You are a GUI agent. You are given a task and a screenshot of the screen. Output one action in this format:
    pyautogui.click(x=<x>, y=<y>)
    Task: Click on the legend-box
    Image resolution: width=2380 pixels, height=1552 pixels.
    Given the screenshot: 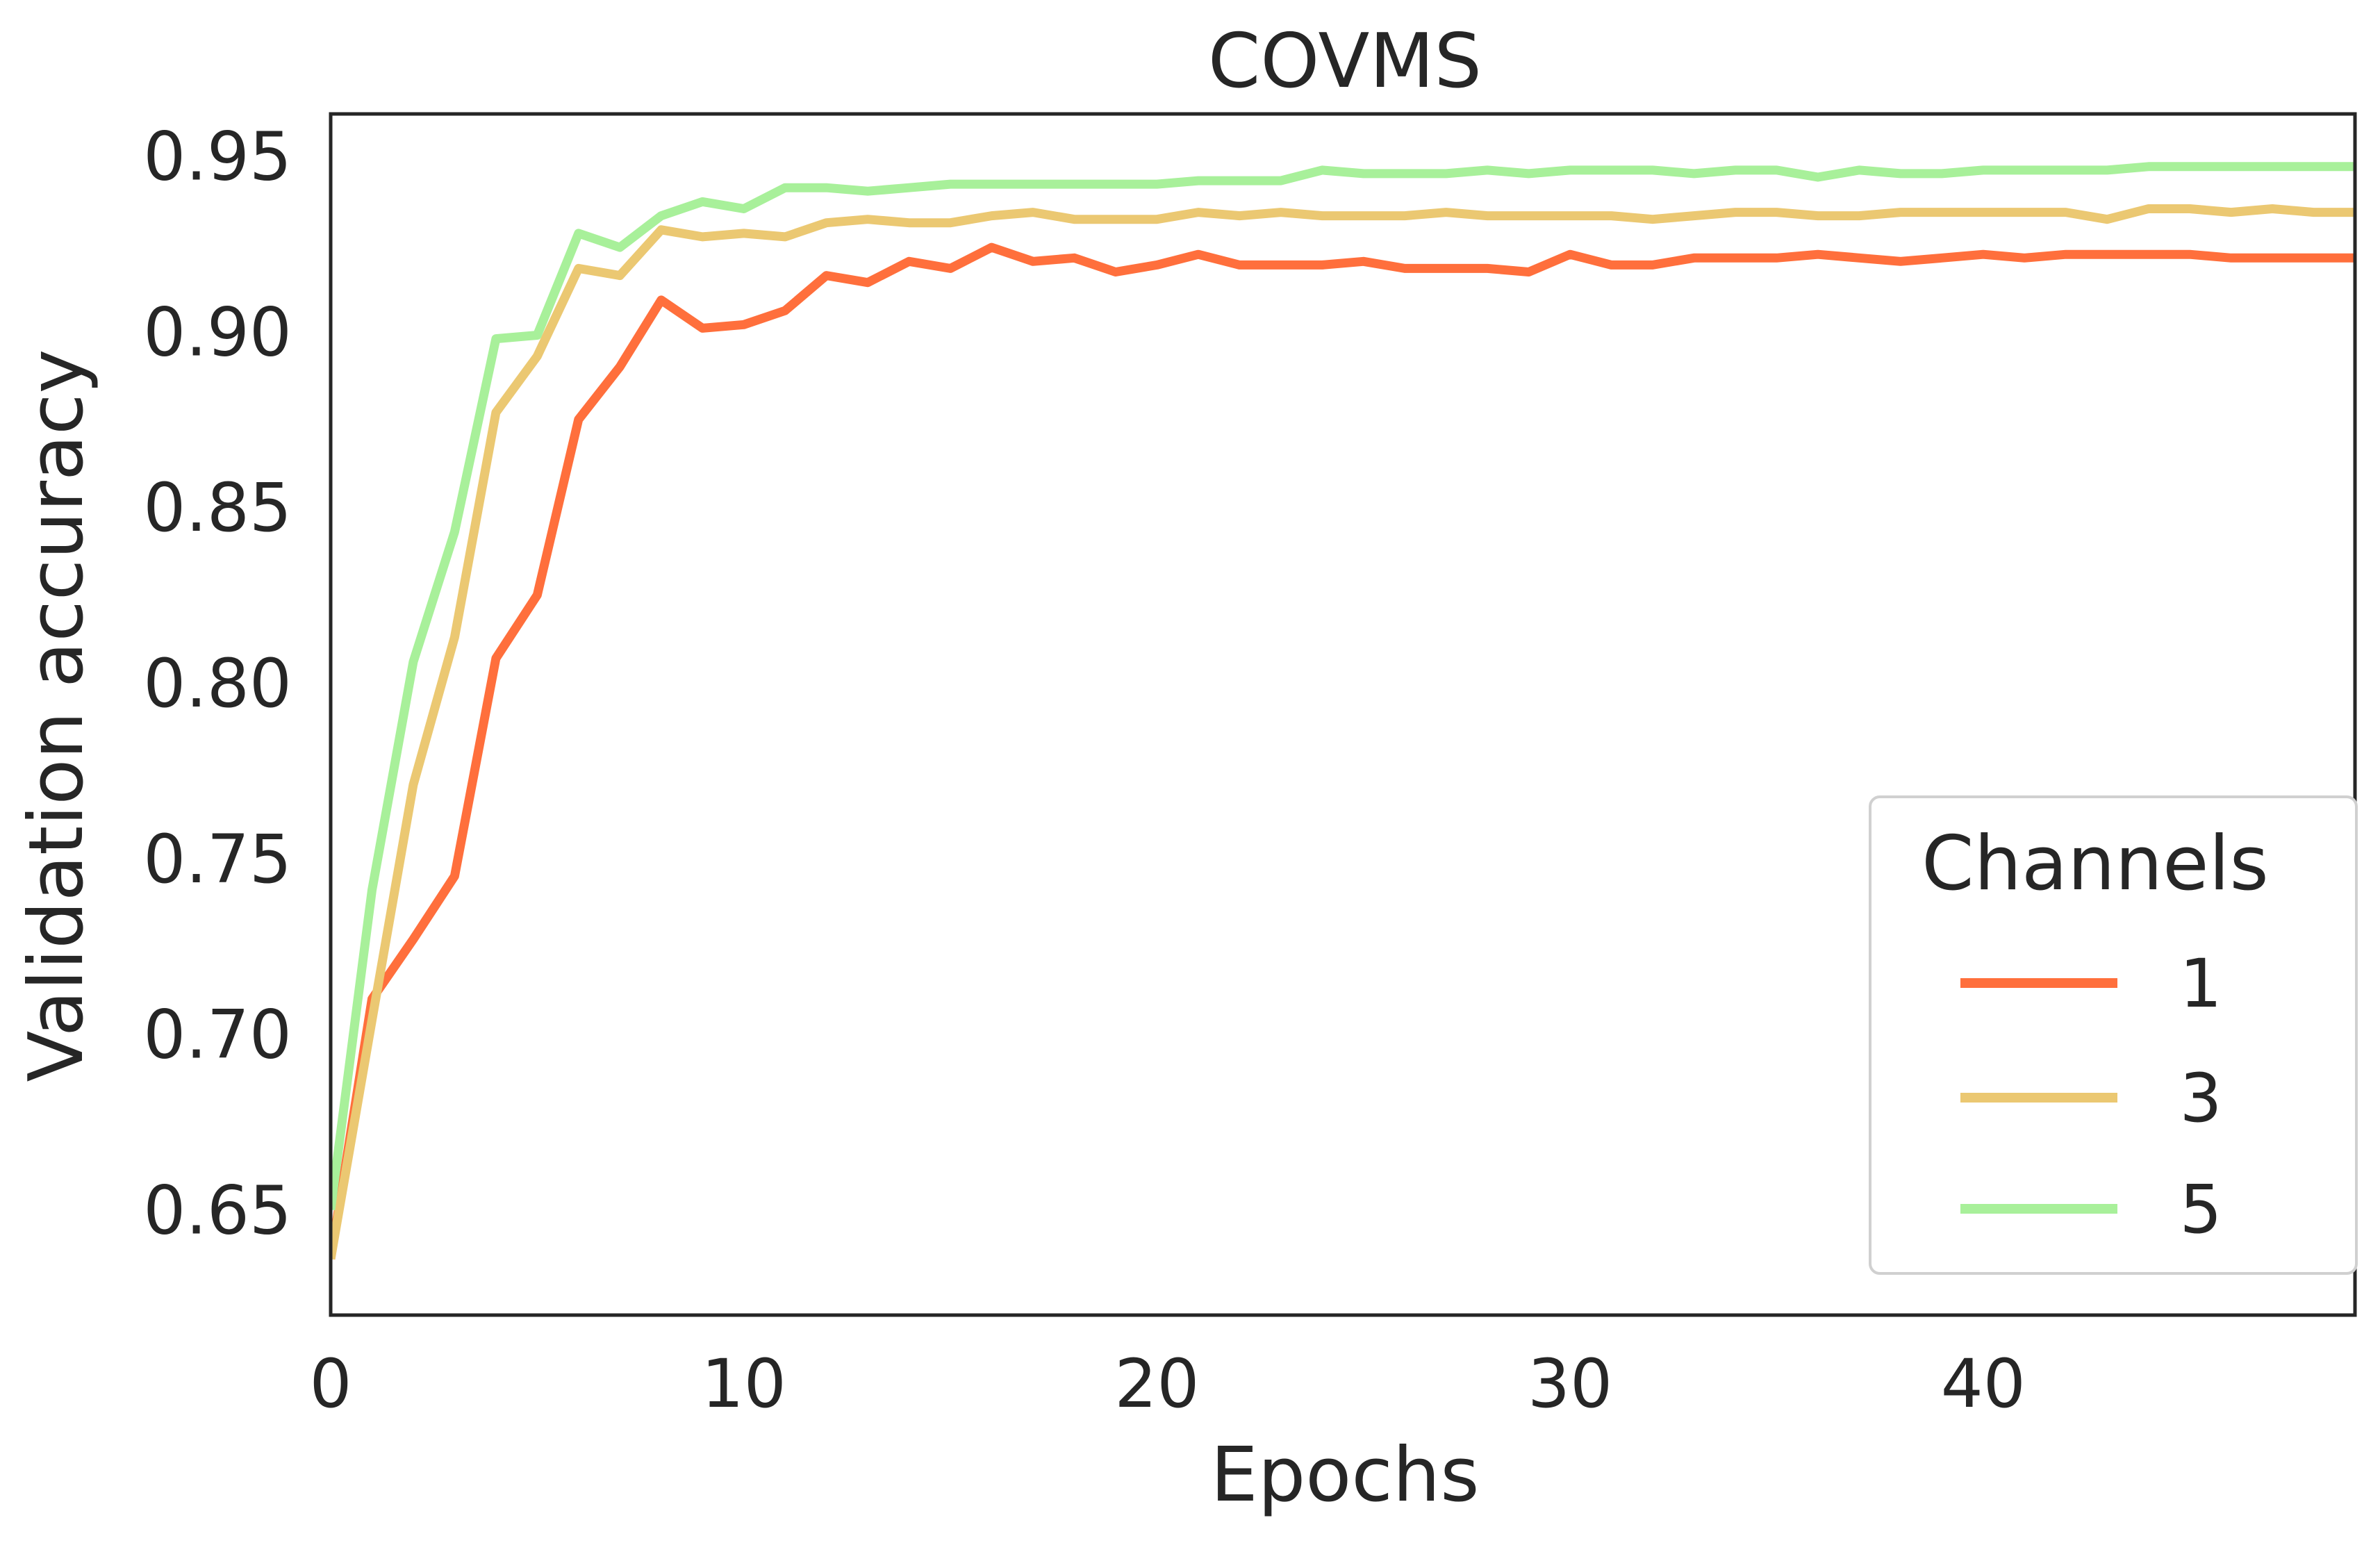 What is the action you would take?
    pyautogui.click(x=2113, y=1035)
    